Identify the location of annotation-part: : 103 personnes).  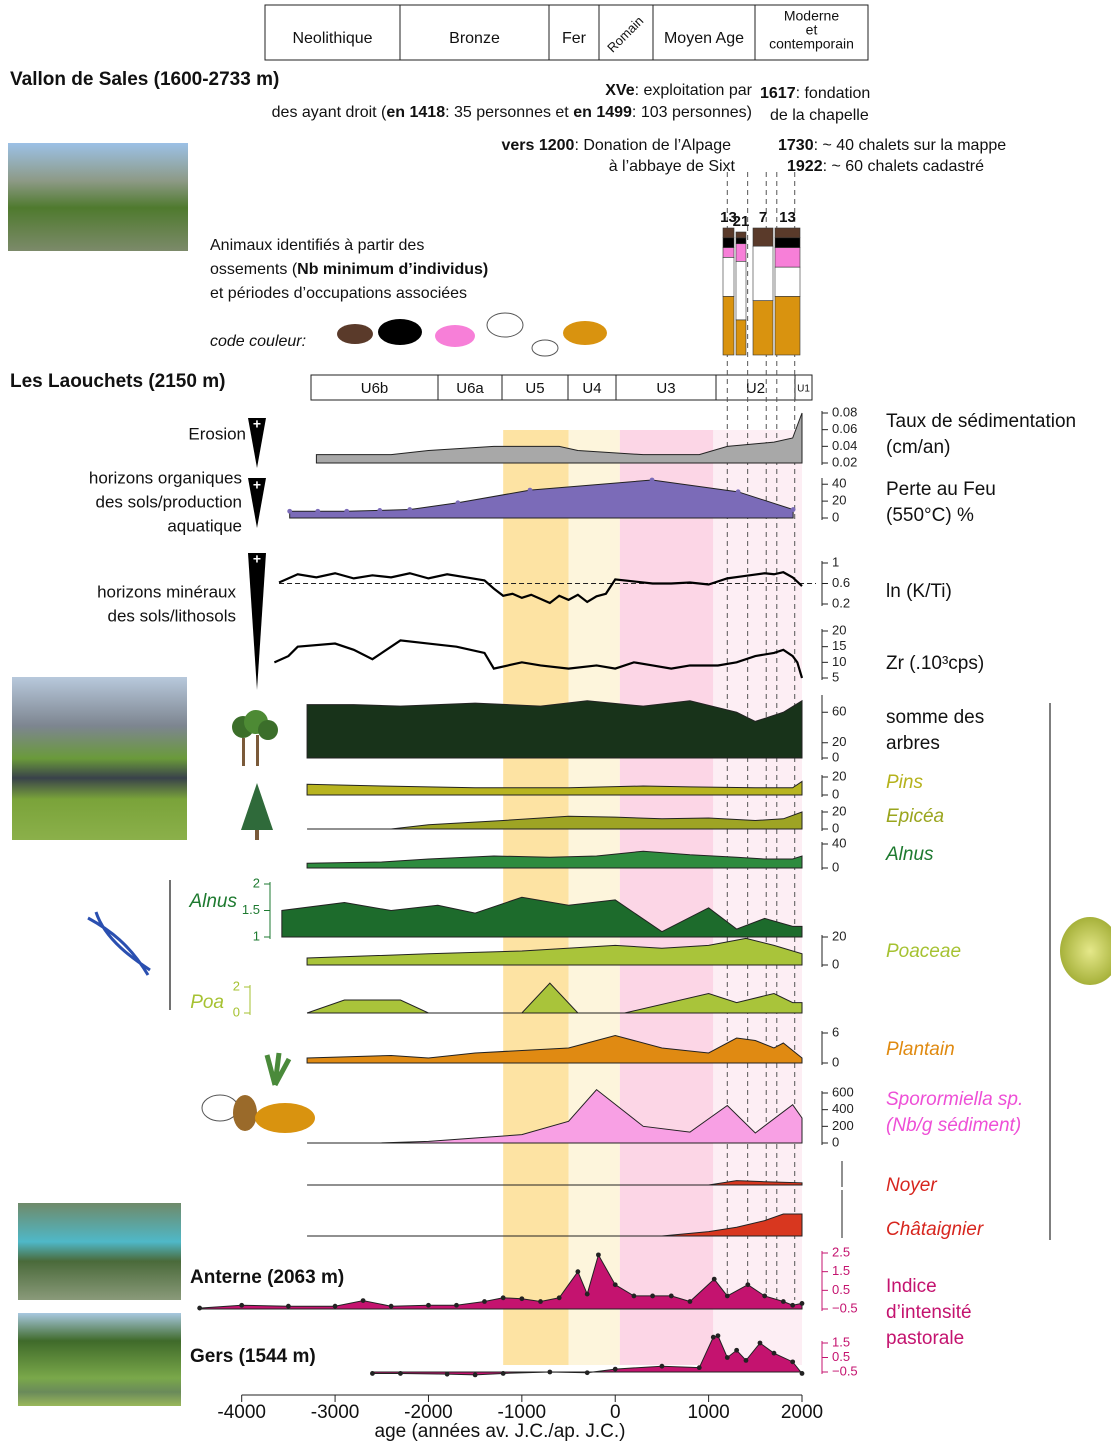
(692, 112).